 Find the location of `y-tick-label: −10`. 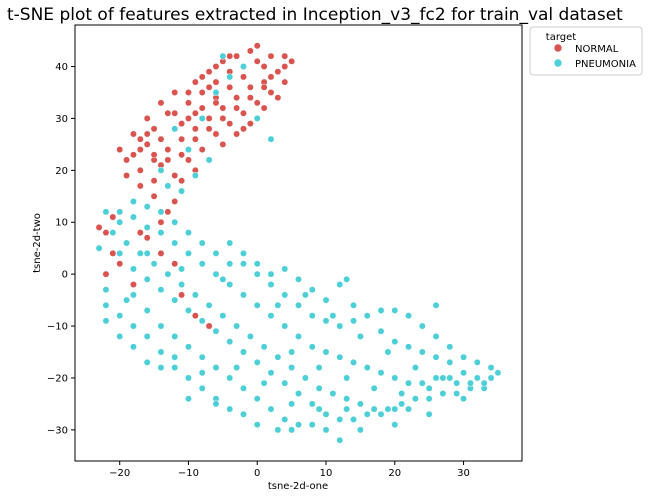

y-tick-label: −10 is located at coordinates (57, 327).